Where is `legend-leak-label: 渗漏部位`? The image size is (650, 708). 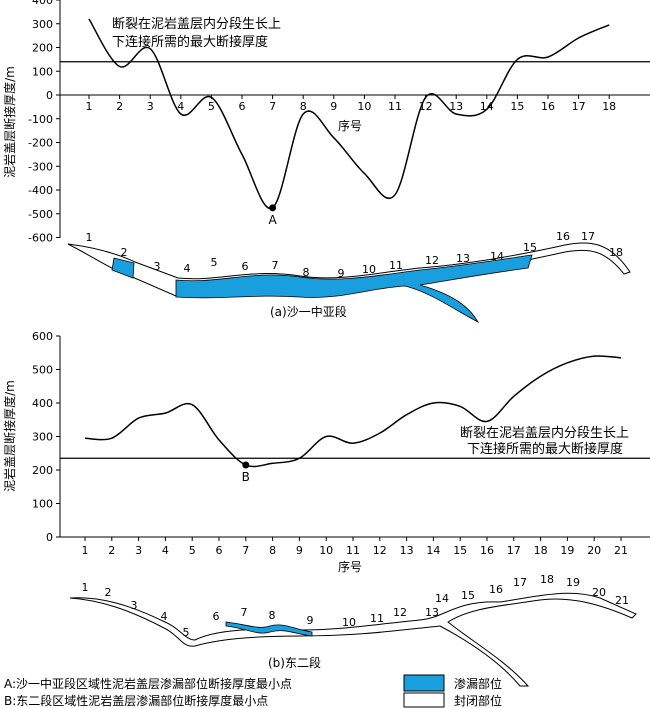
legend-leak-label: 渗漏部位 is located at coordinates (478, 683).